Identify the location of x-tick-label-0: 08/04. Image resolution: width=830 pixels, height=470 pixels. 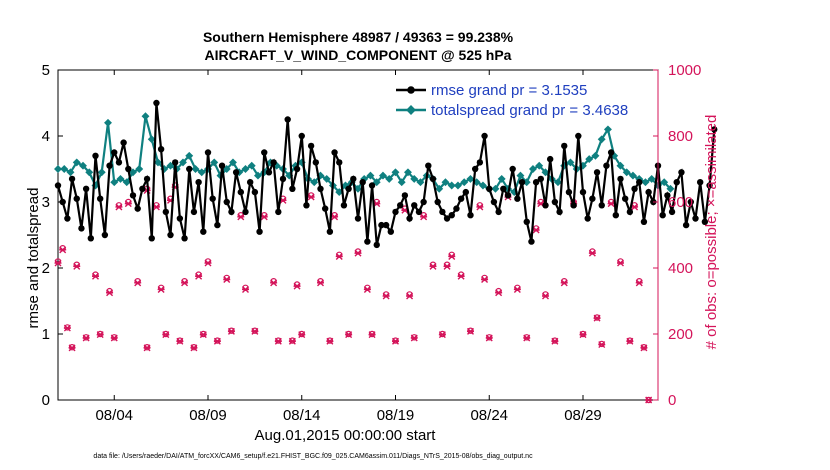
(114, 415).